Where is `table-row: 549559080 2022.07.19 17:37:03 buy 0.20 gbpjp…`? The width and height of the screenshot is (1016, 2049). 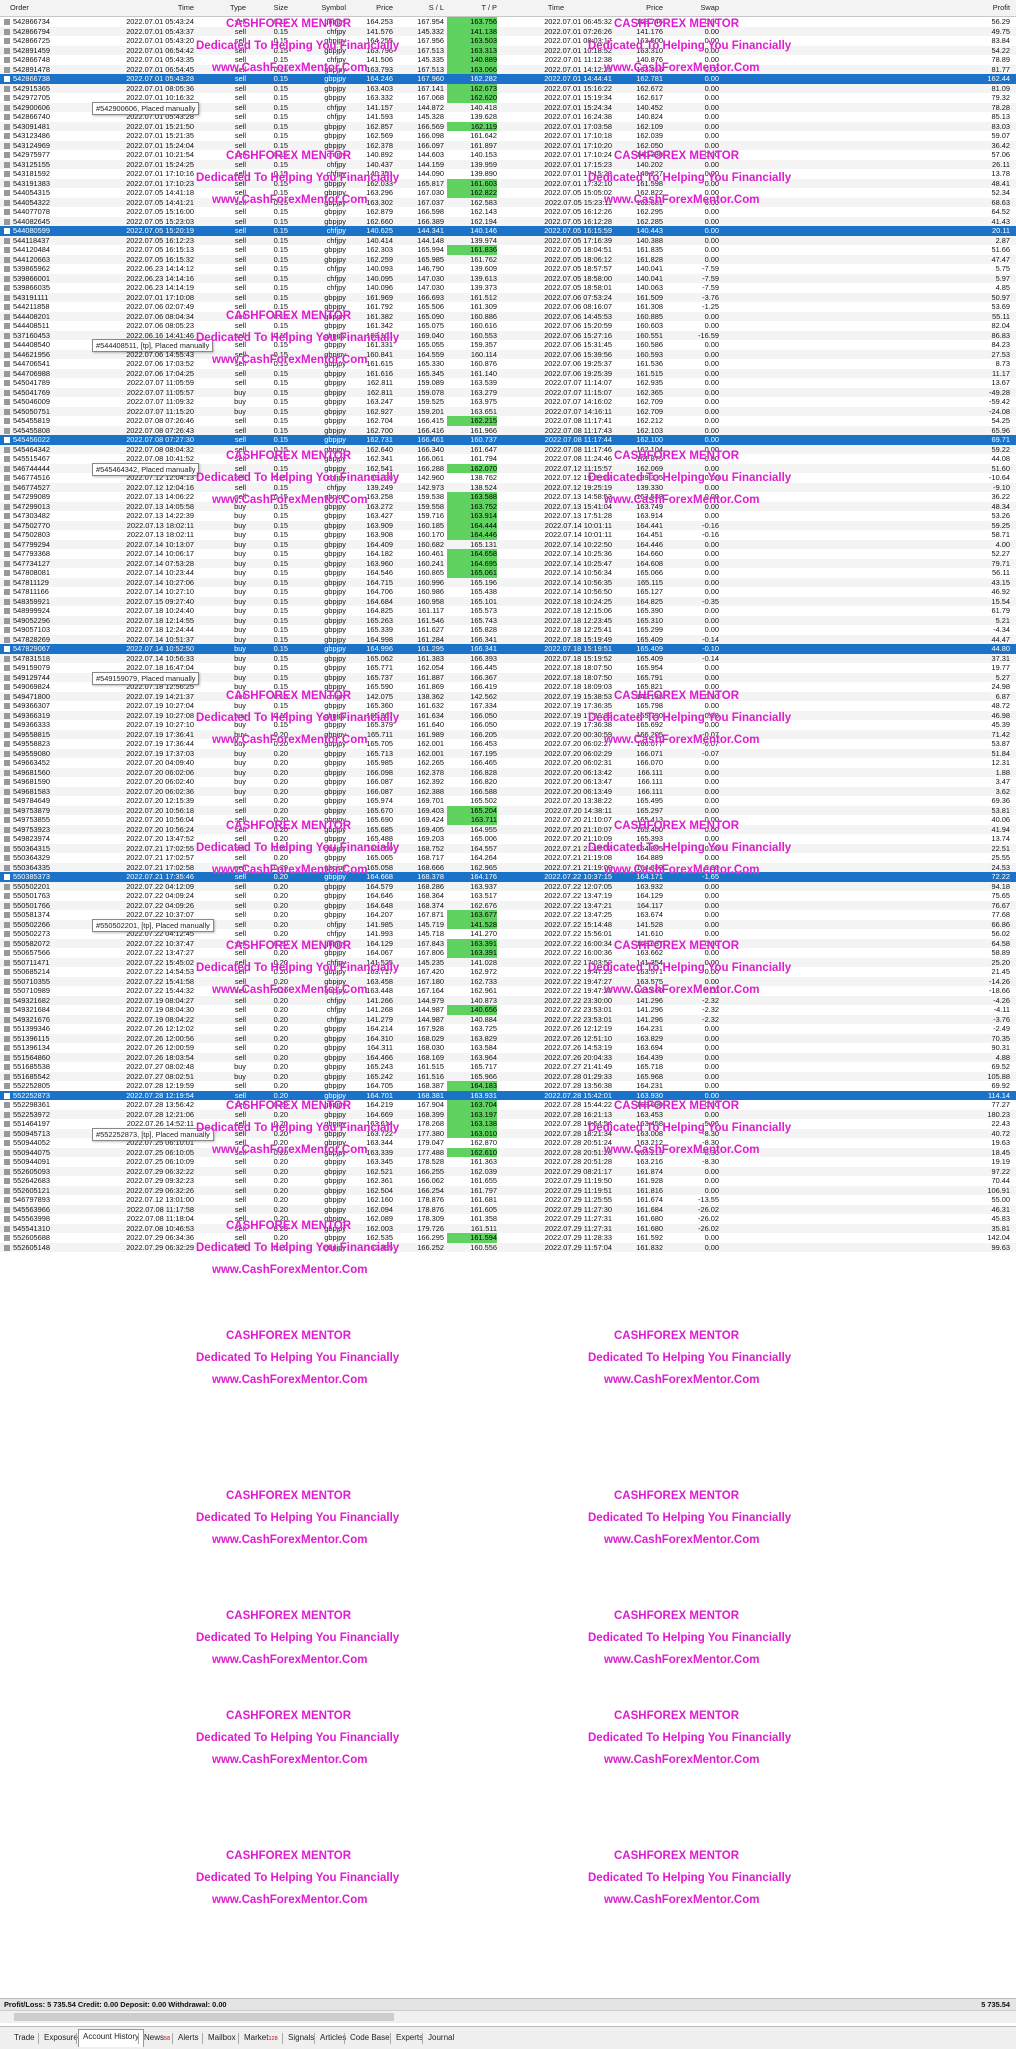
table-row: 549559080 2022.07.19 17:37:03 buy 0.20 gbpjp… is located at coordinates (508, 753).